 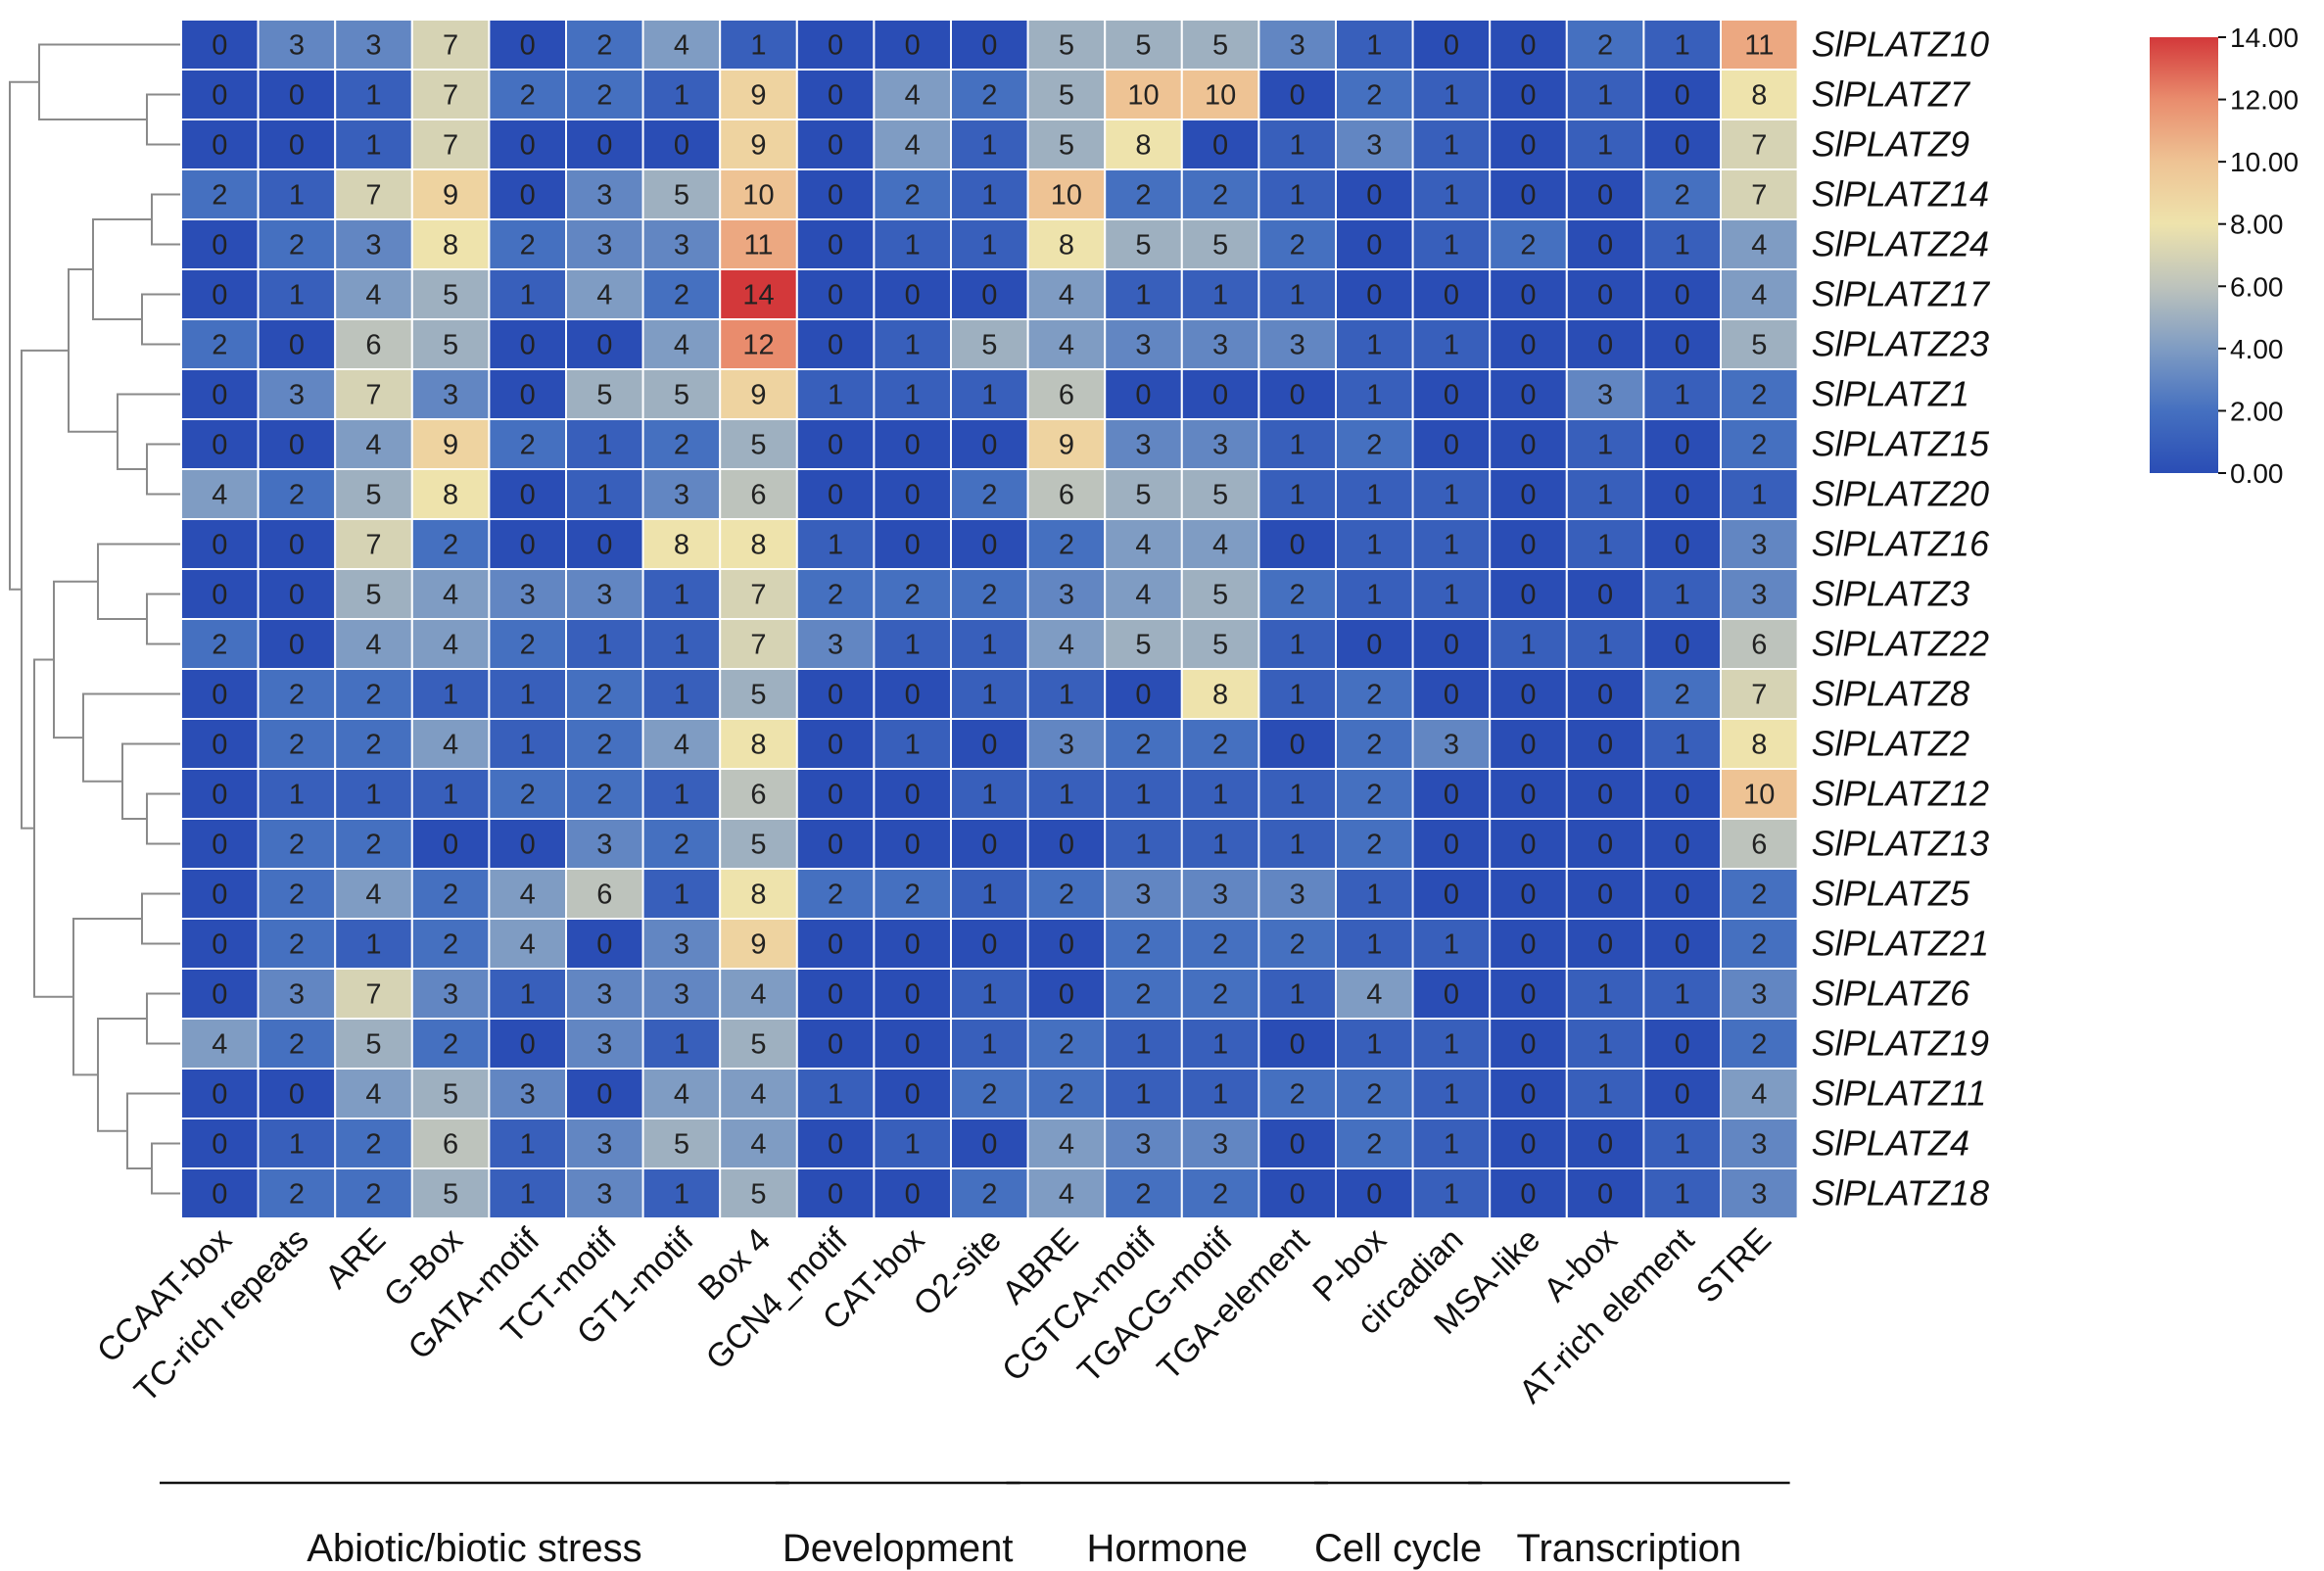 I want to click on cell-value-label: 11, so click(x=758, y=246).